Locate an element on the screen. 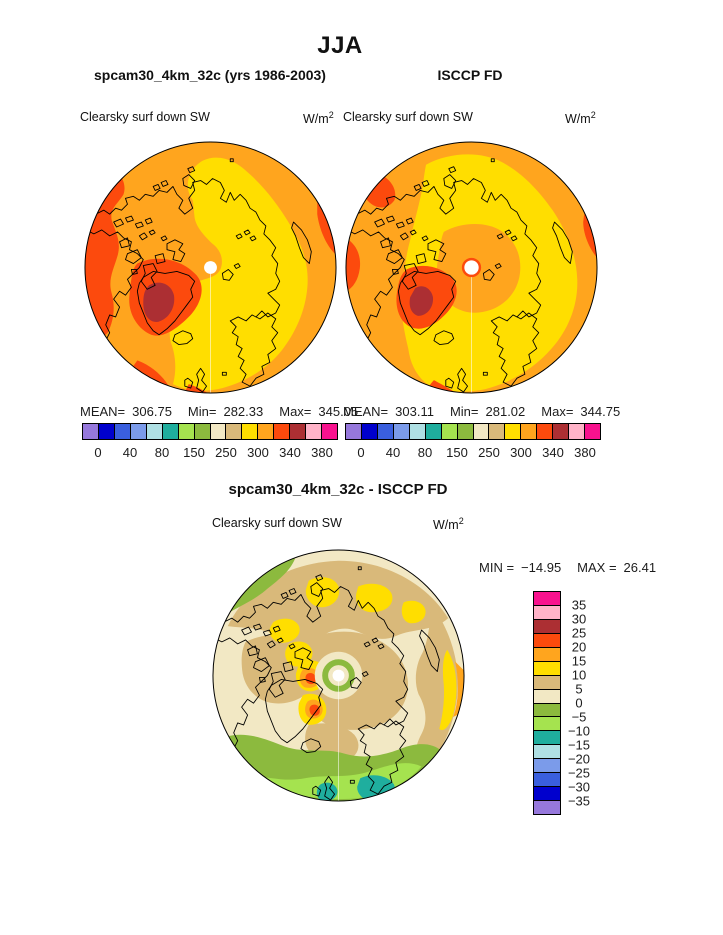 The width and height of the screenshot is (723, 935). model-units-label: W/m2 is located at coordinates (318, 118).